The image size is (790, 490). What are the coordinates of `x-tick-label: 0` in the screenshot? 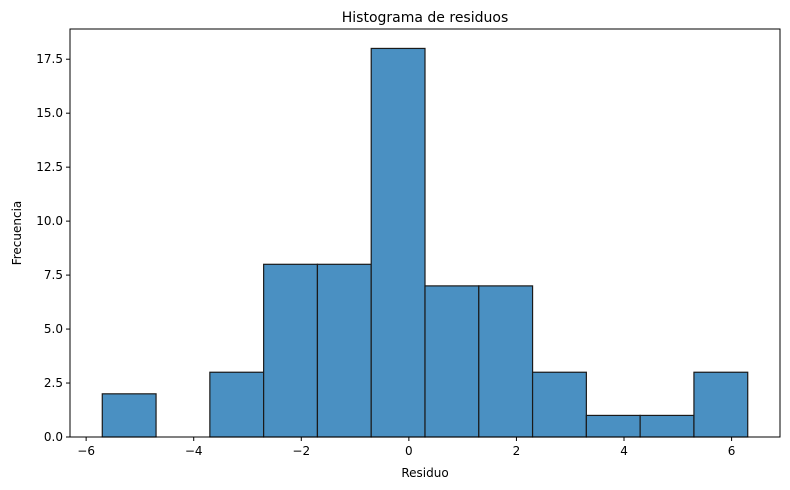 It's located at (409, 451).